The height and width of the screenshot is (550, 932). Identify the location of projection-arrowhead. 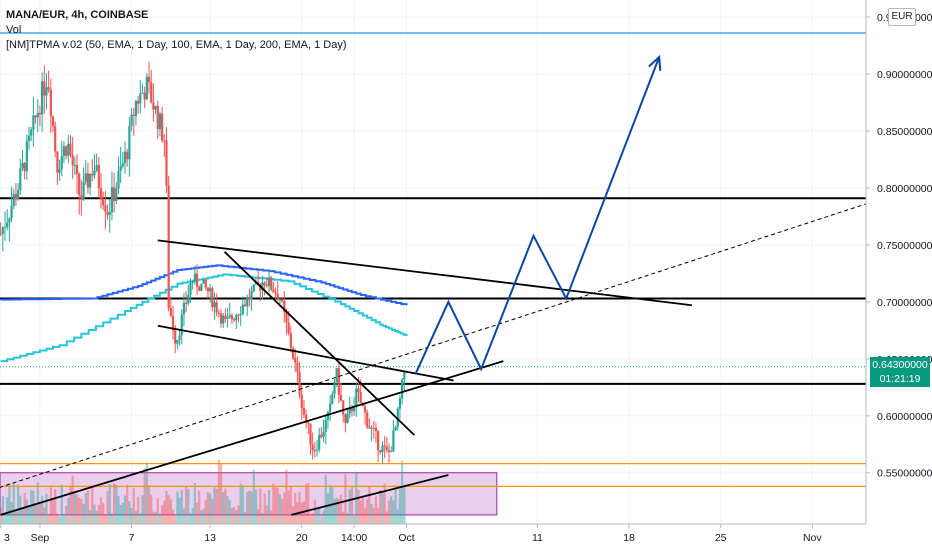
(655, 62).